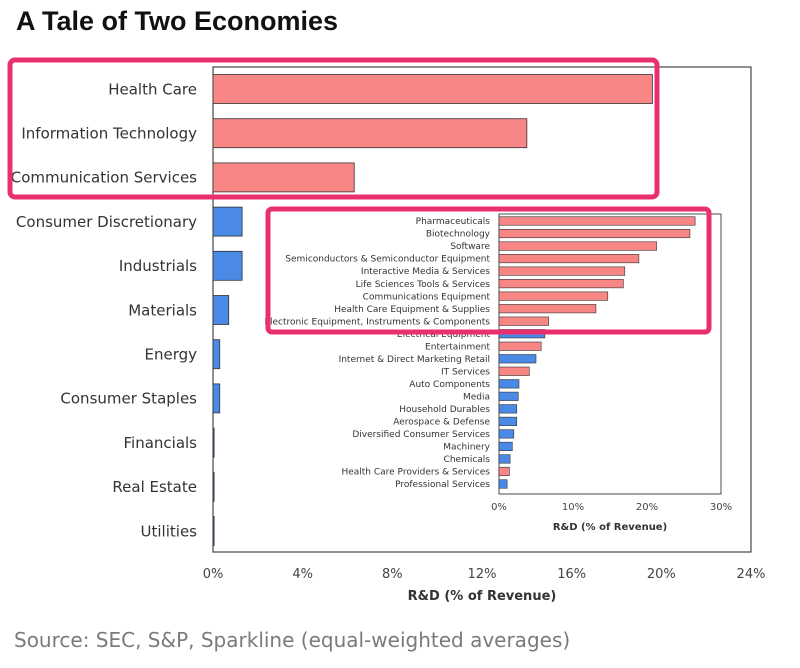  Describe the element at coordinates (470, 247) in the screenshot. I see `industry-label-software: Software` at that location.